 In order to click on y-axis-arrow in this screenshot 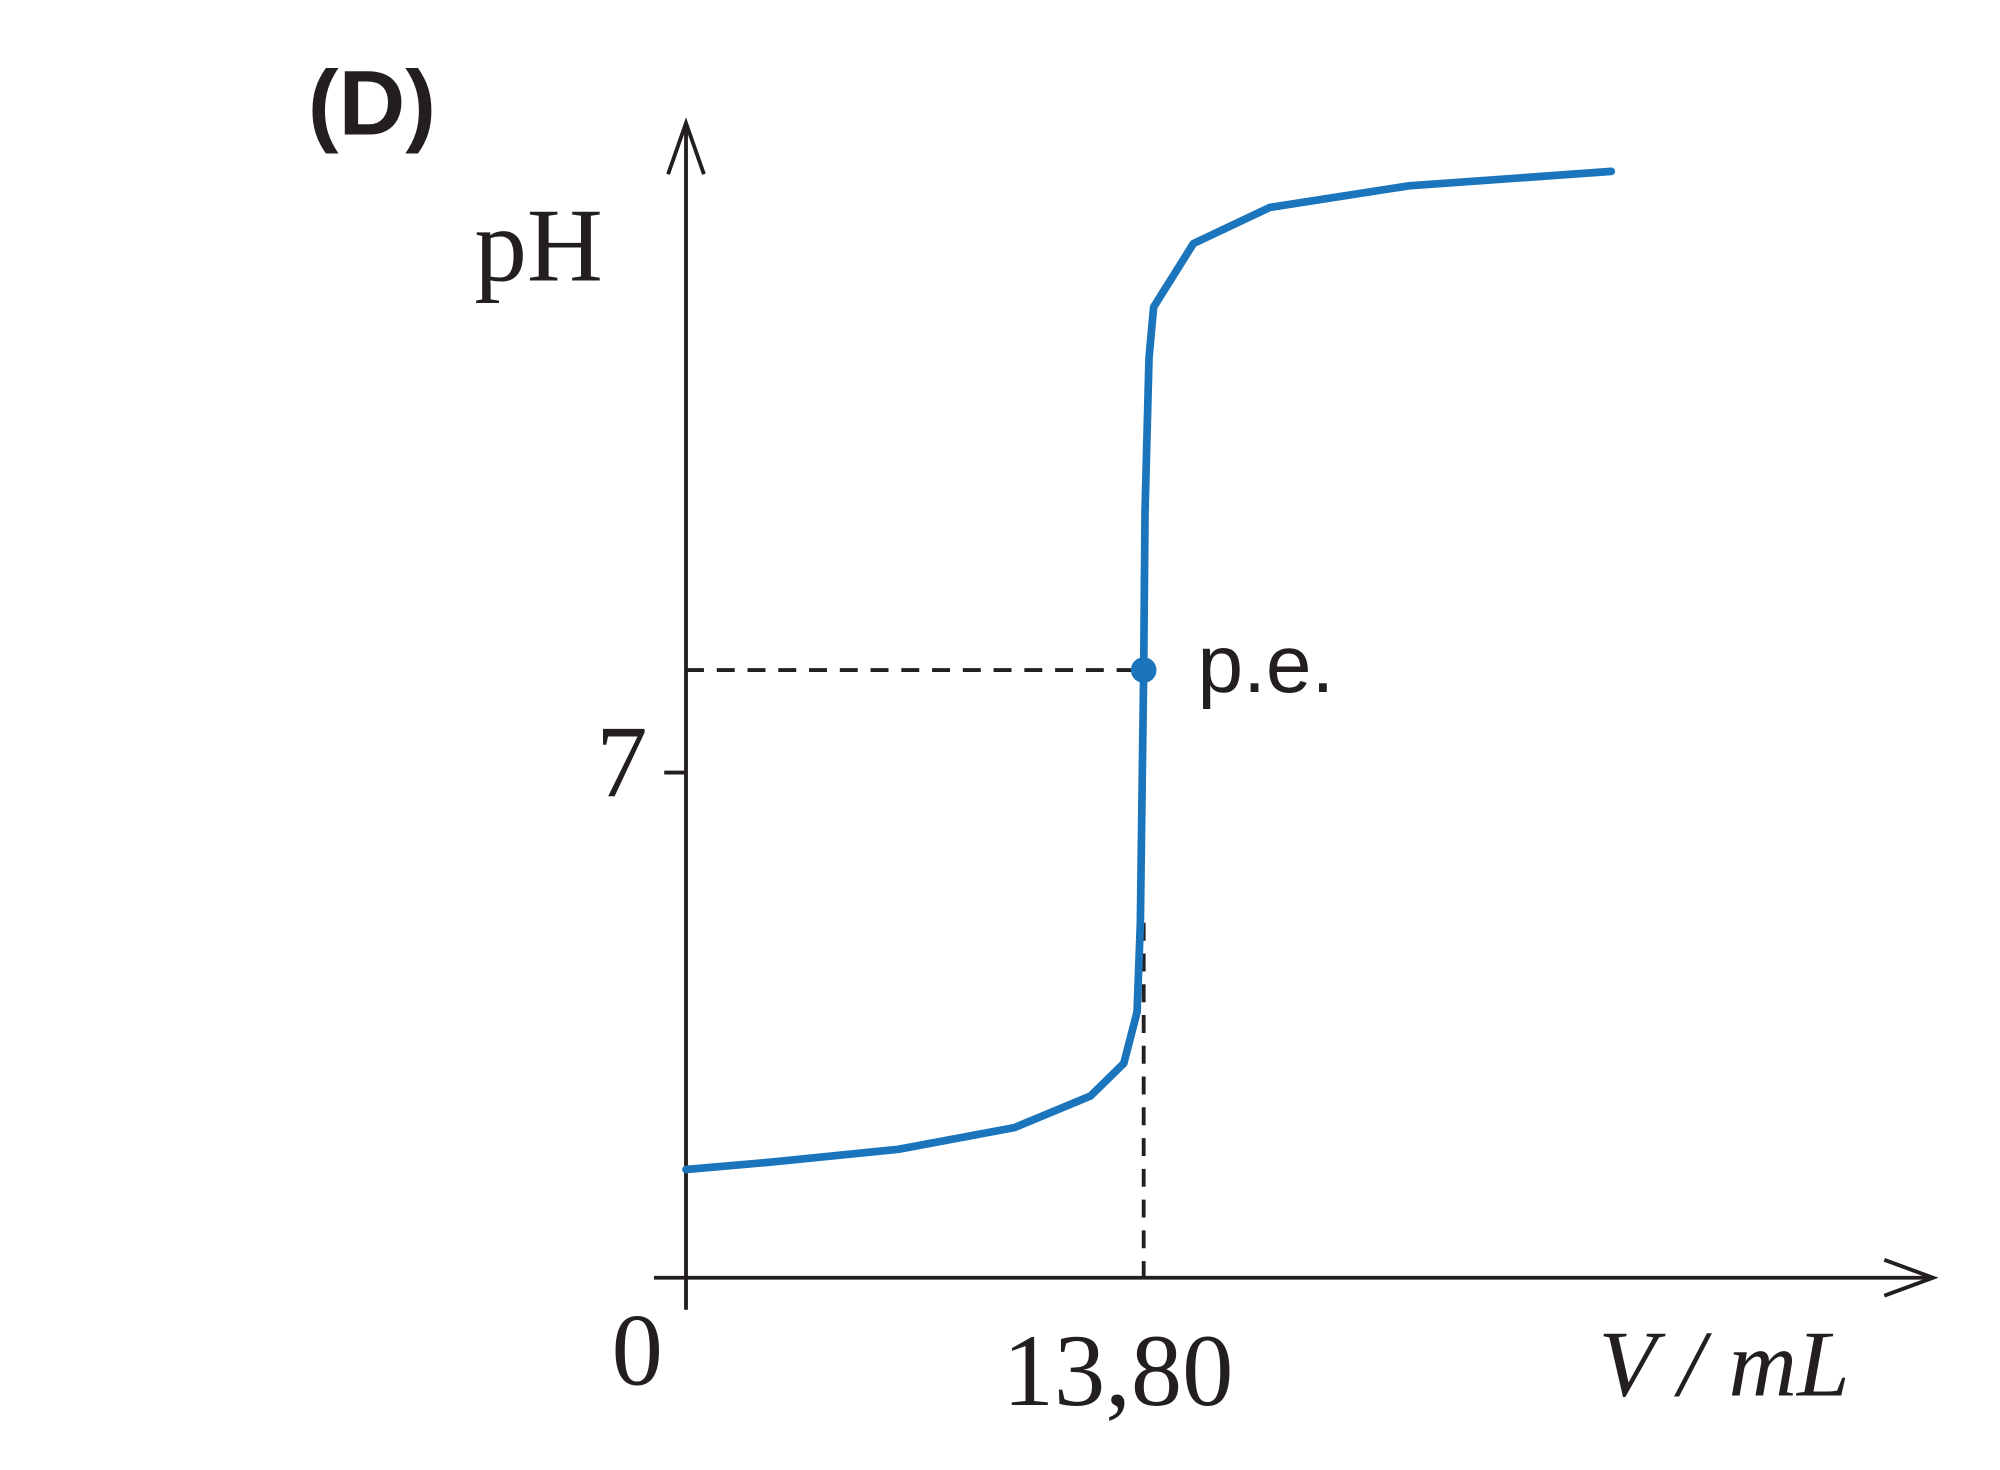, I will do `click(686, 146)`.